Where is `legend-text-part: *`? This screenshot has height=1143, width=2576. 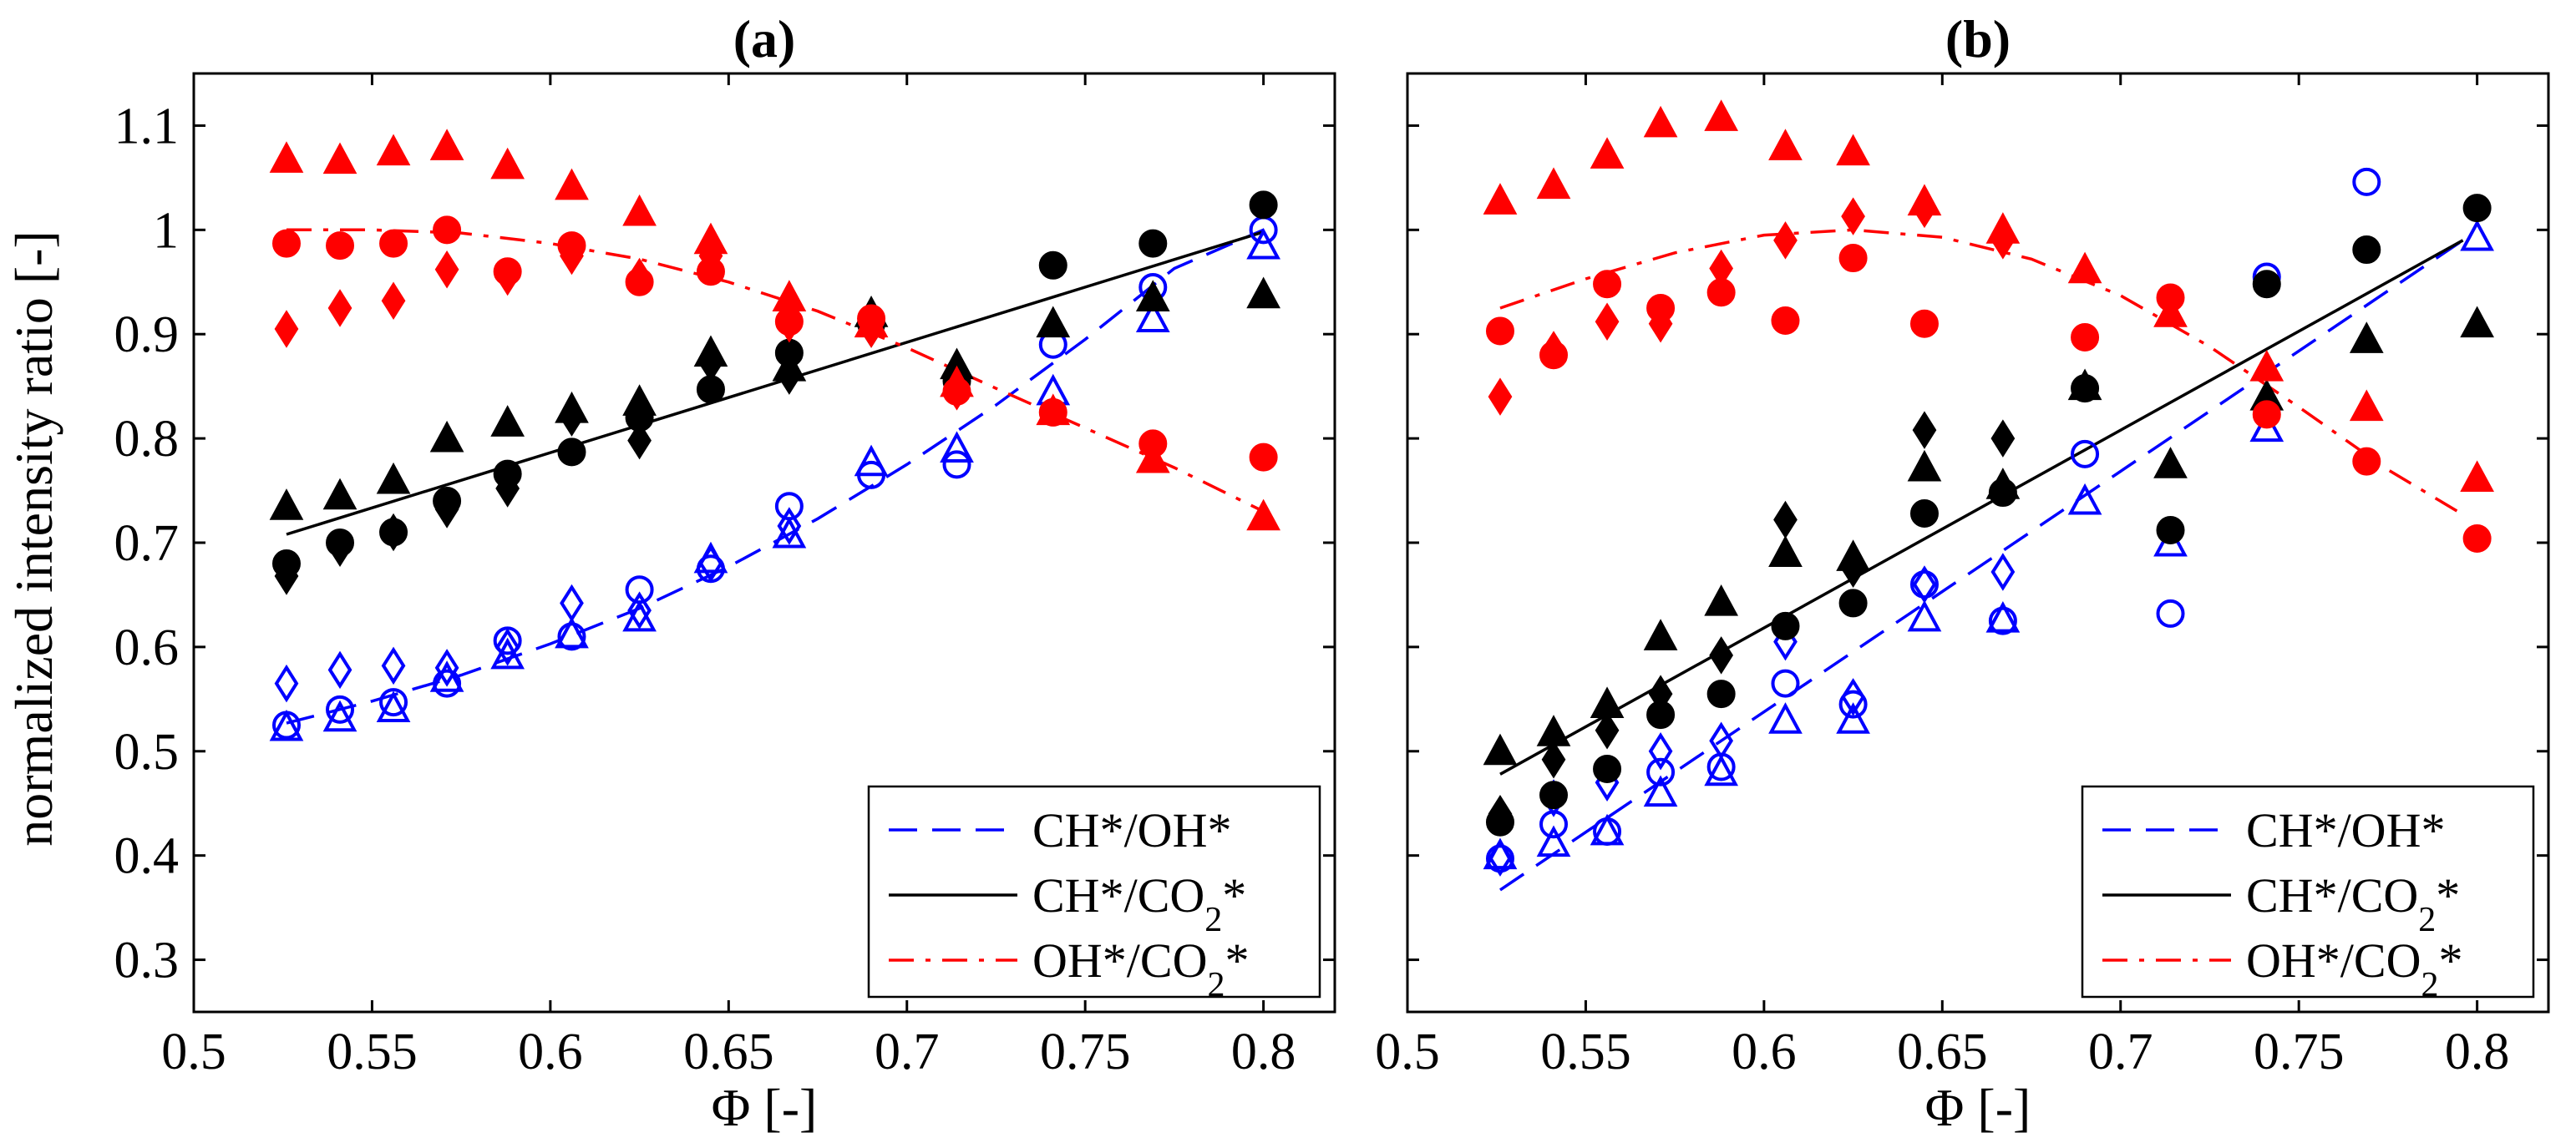 legend-text-part: * is located at coordinates (1237, 960).